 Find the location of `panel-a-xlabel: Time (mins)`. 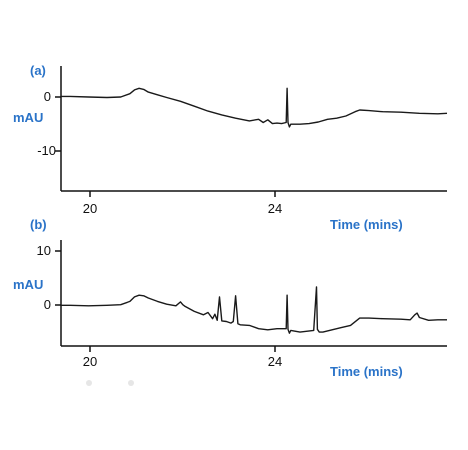

panel-a-xlabel: Time (mins) is located at coordinates (366, 224).